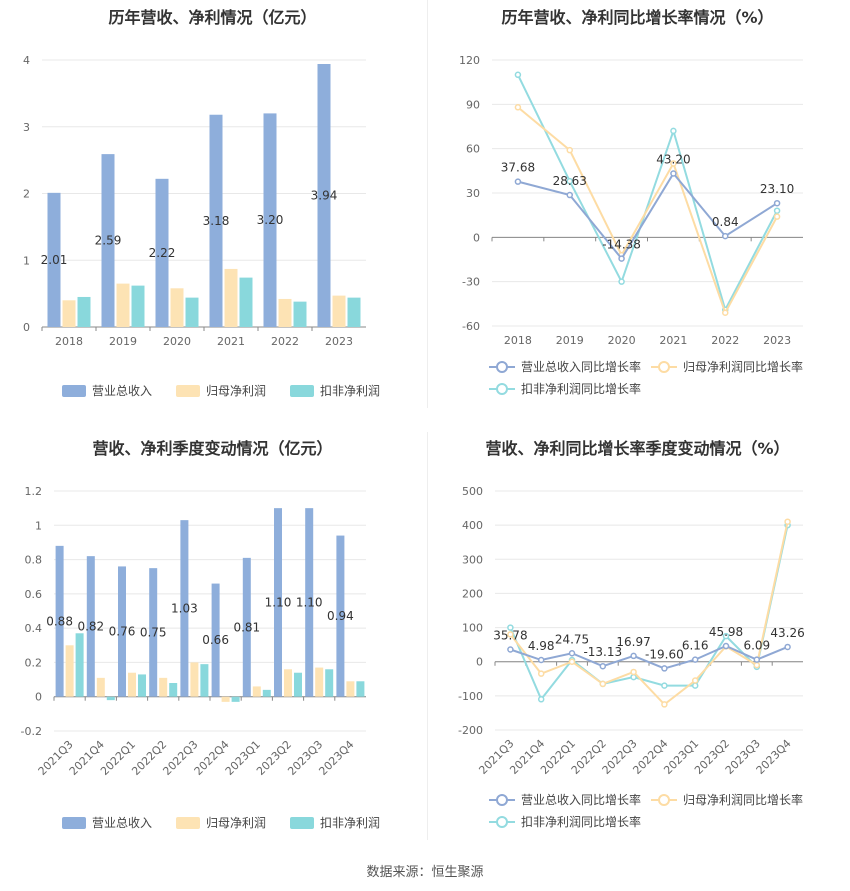  Describe the element at coordinates (541, 646) in the screenshot. I see `data-label: 4.98` at that location.